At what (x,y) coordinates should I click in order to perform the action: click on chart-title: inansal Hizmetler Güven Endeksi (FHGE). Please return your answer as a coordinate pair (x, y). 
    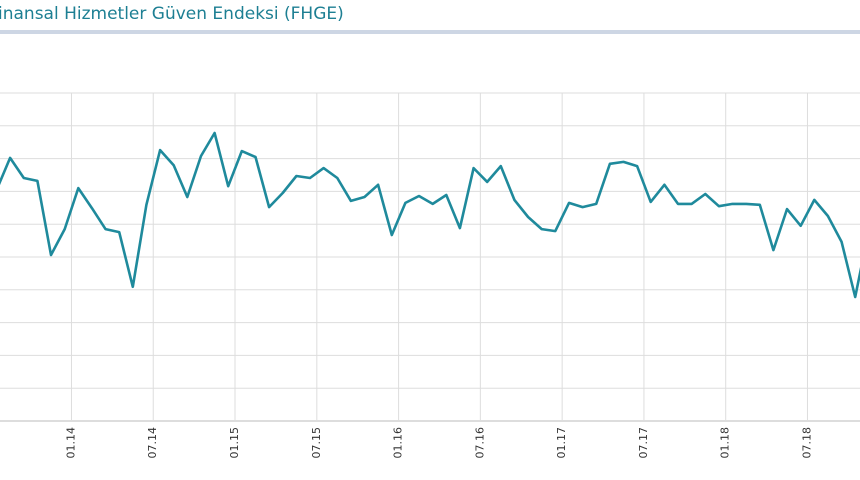
    Looking at the image, I should click on (172, 14).